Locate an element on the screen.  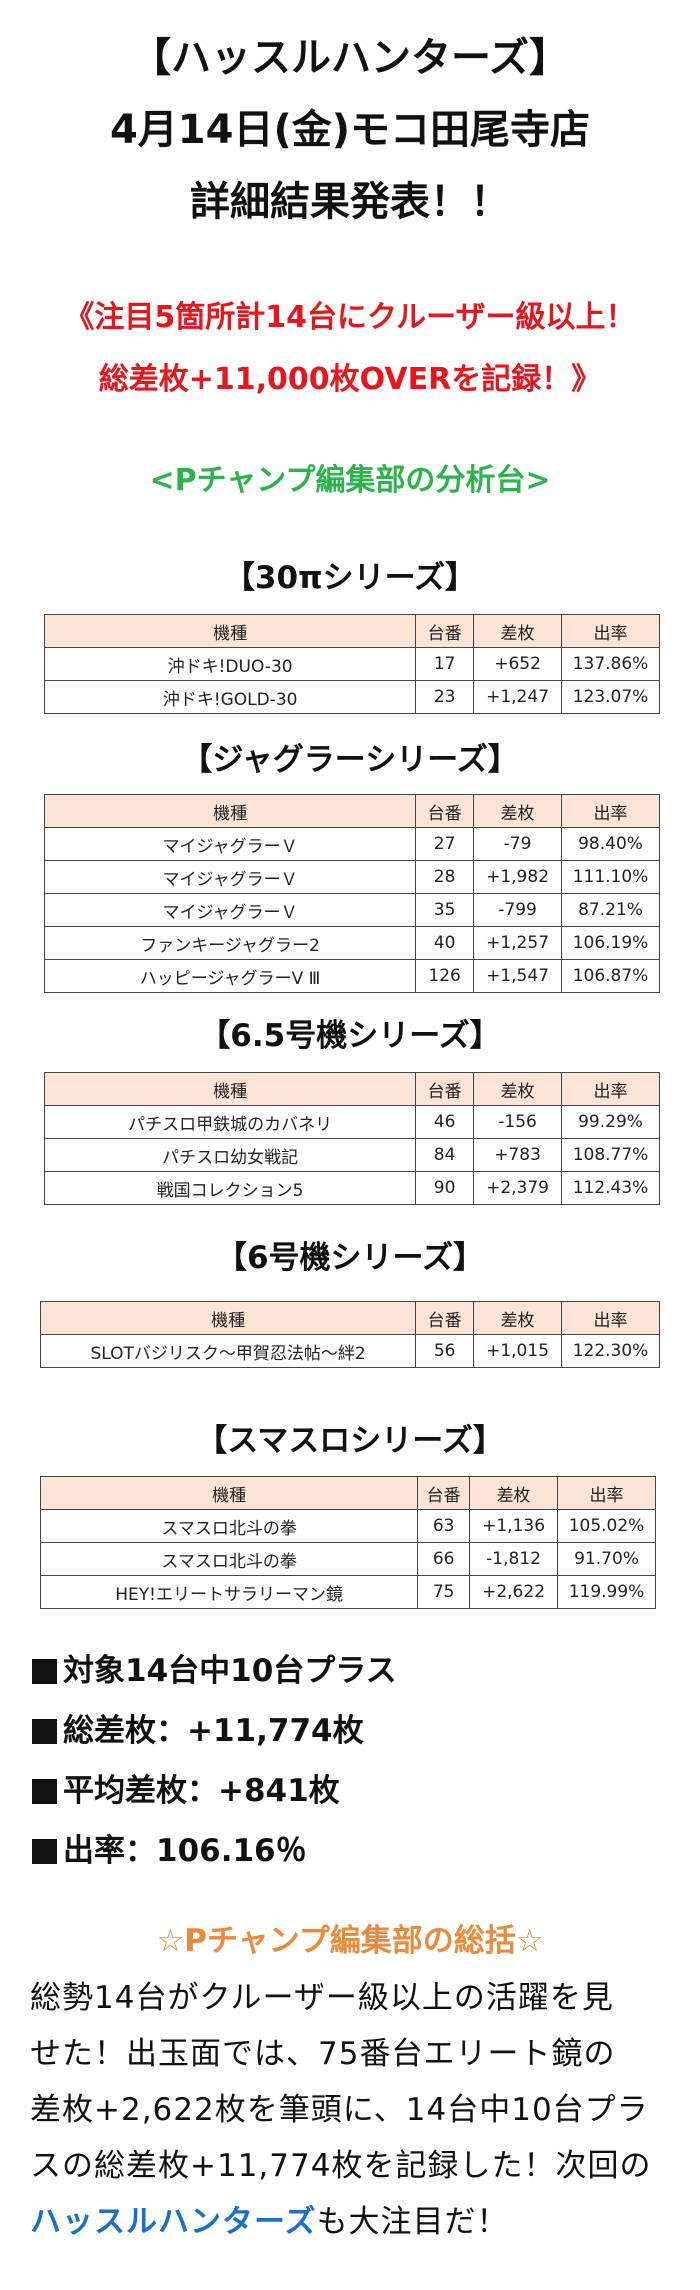
diff-cell: +652 is located at coordinates (518, 664).